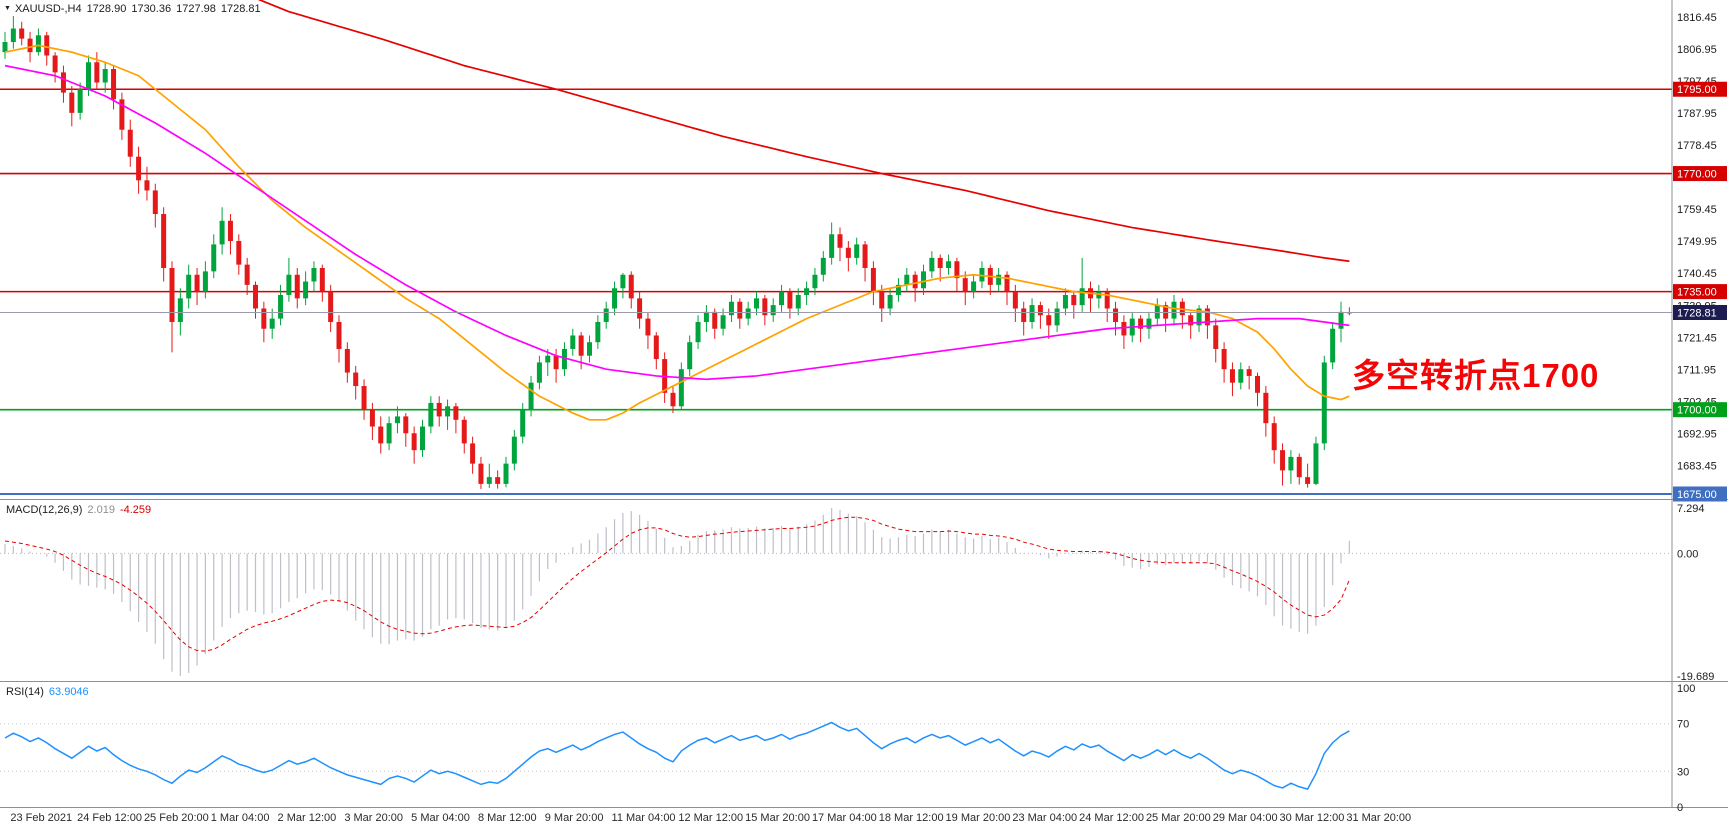  I want to click on price-badge-1675.00, so click(1700, 494).